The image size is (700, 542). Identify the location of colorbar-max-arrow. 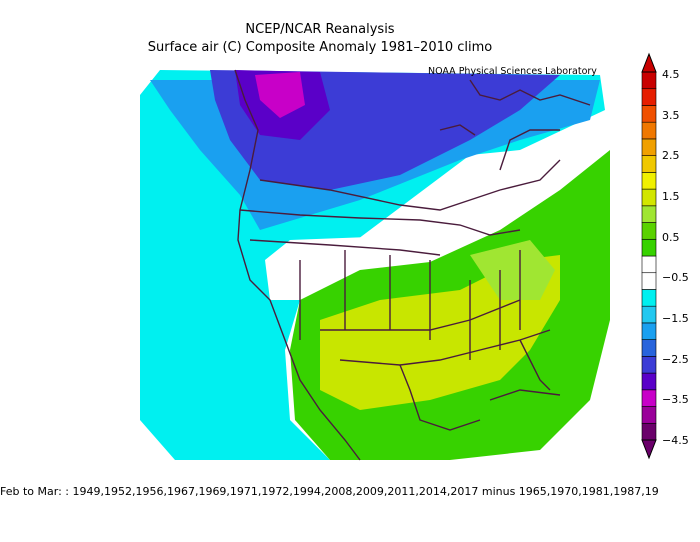
(649, 62).